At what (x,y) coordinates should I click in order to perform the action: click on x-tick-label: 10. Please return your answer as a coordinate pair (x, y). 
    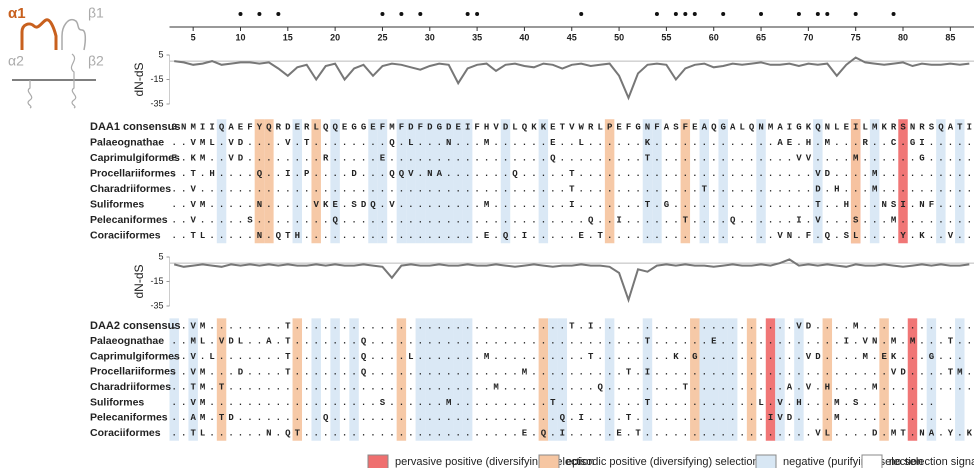
    Looking at the image, I should click on (240, 37).